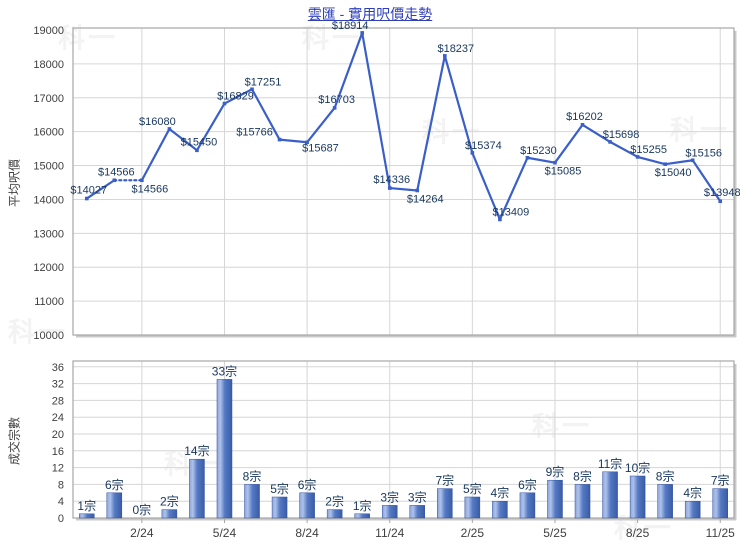 Image resolution: width=740 pixels, height=550 pixels. What do you see at coordinates (584, 117) in the screenshot?
I see `price-data-label: $16202` at bounding box center [584, 117].